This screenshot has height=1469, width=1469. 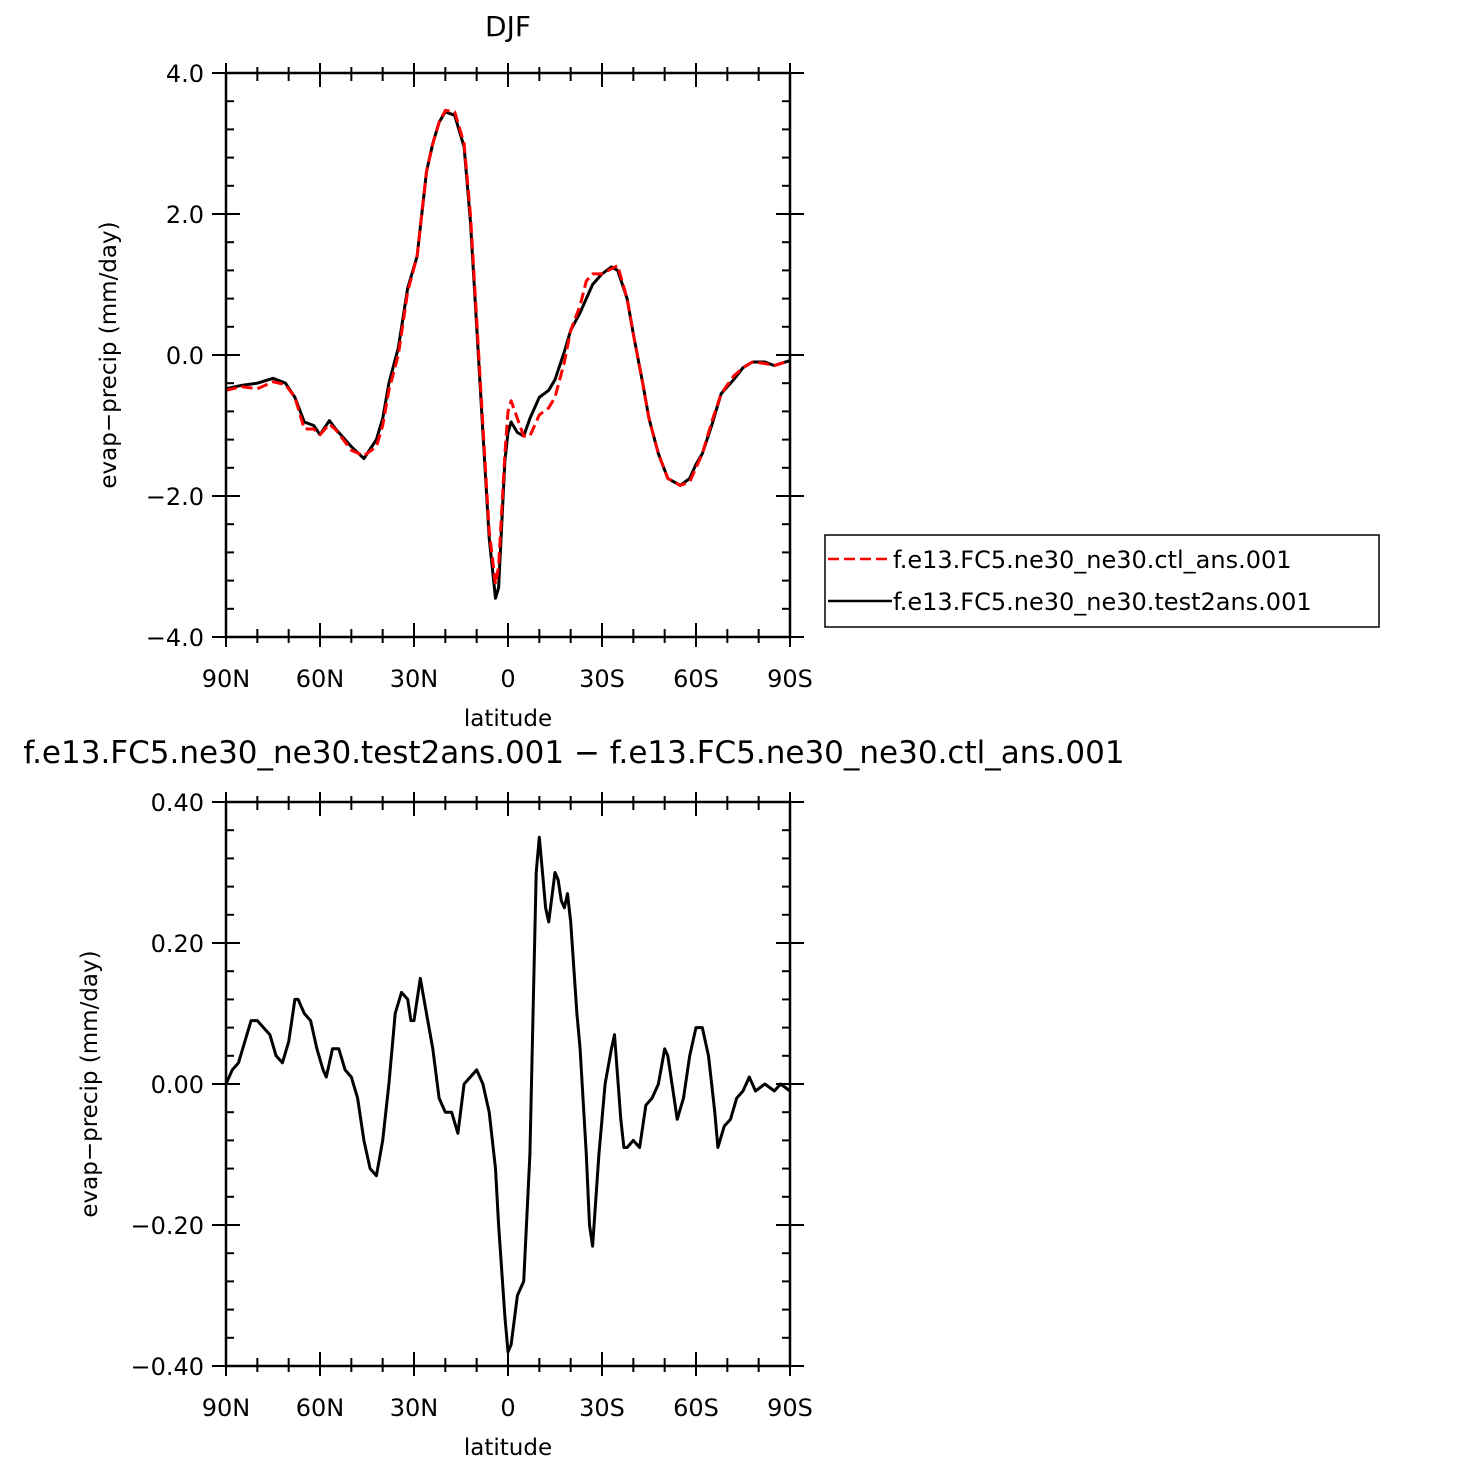 I want to click on panel-2-series, so click(x=507, y=1094).